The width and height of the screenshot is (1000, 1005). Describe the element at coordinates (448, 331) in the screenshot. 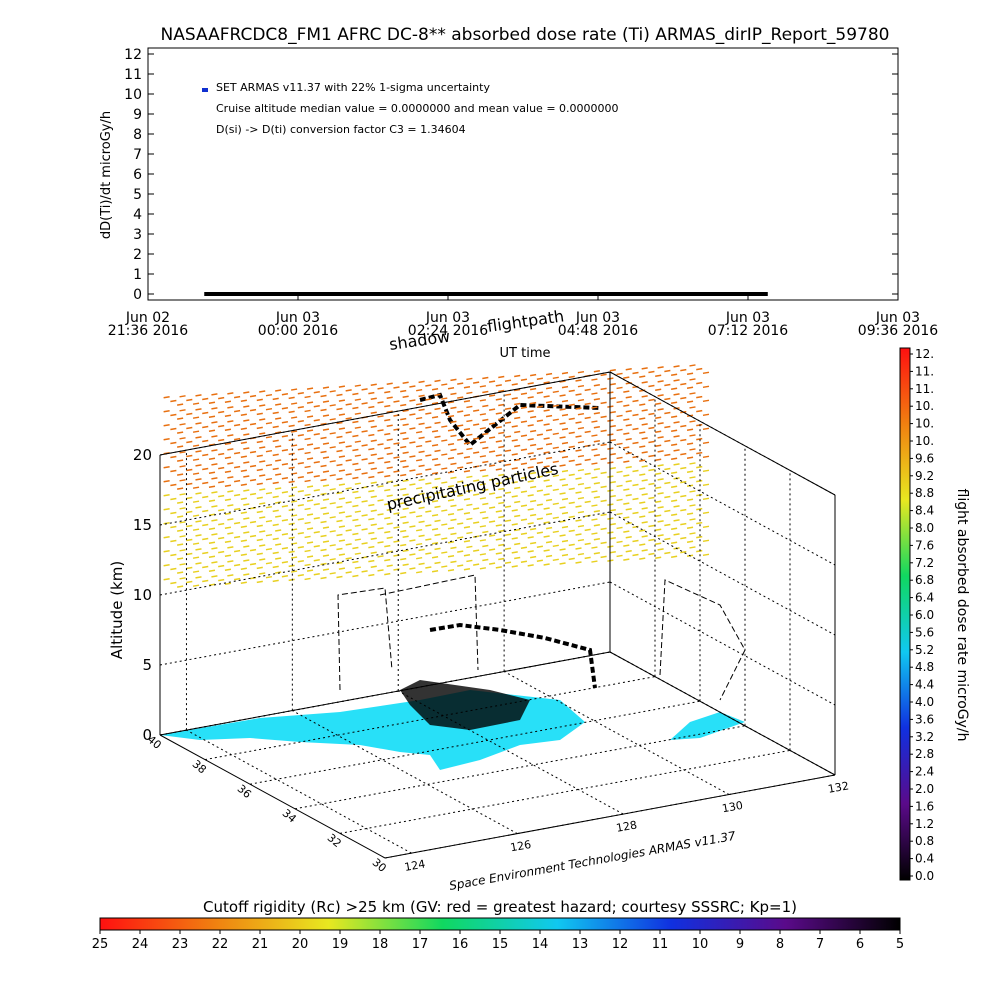

I see `x-tick-label: 02:24 2016` at that location.